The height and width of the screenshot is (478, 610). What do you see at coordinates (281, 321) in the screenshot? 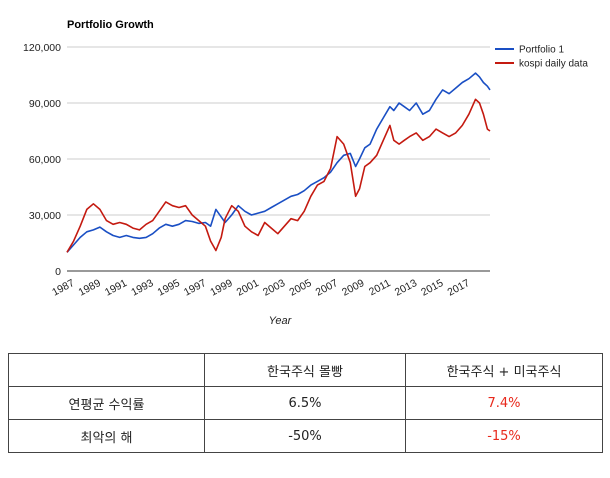
I see `x-axis-title: Year` at bounding box center [281, 321].